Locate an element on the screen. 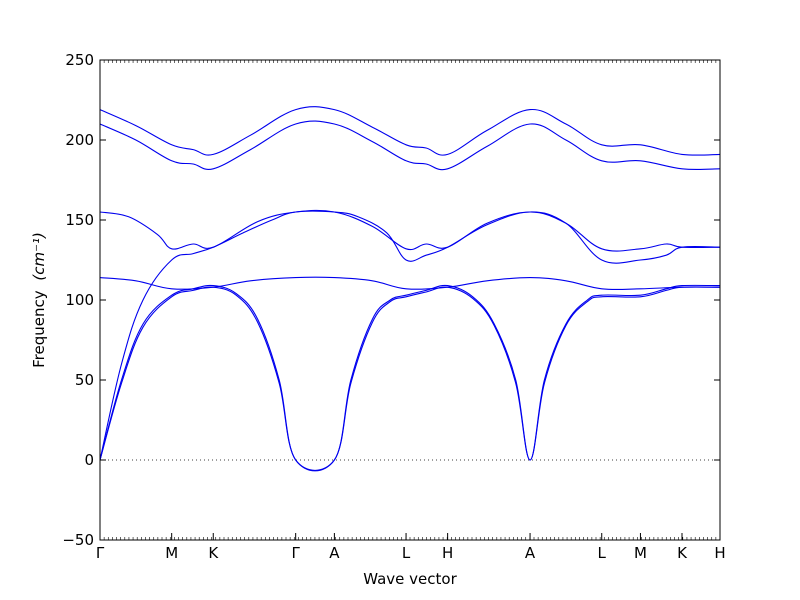 The height and width of the screenshot is (600, 800). x-axis-label: Wave vector is located at coordinates (410, 579).